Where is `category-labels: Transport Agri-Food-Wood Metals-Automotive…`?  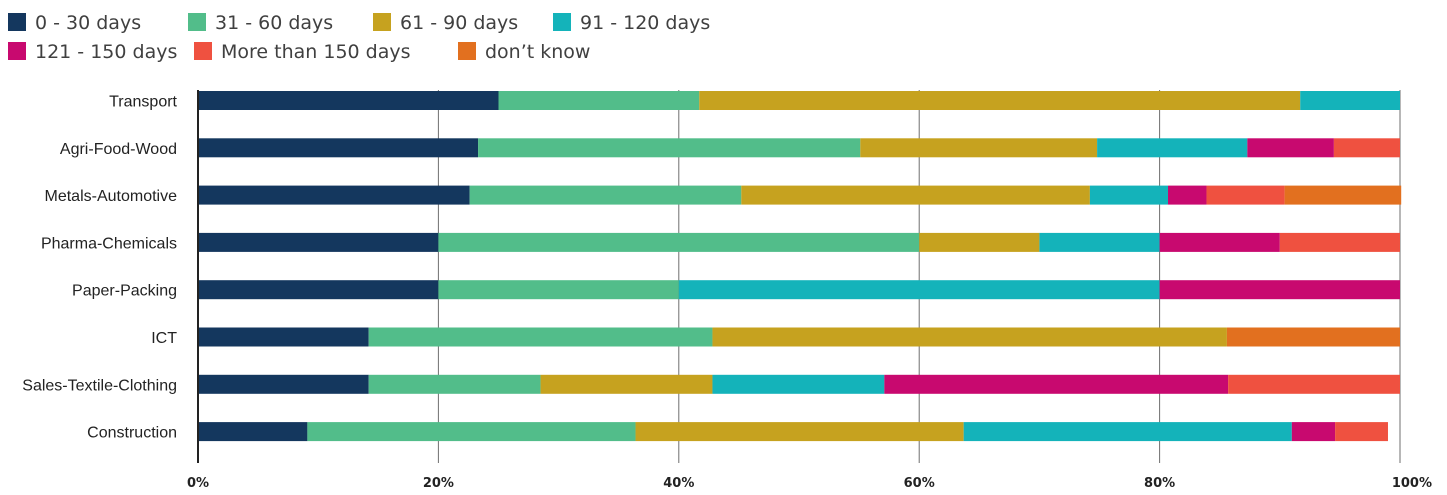 category-labels: Transport Agri-Food-Wood Metals-Automotive… is located at coordinates (99, 268).